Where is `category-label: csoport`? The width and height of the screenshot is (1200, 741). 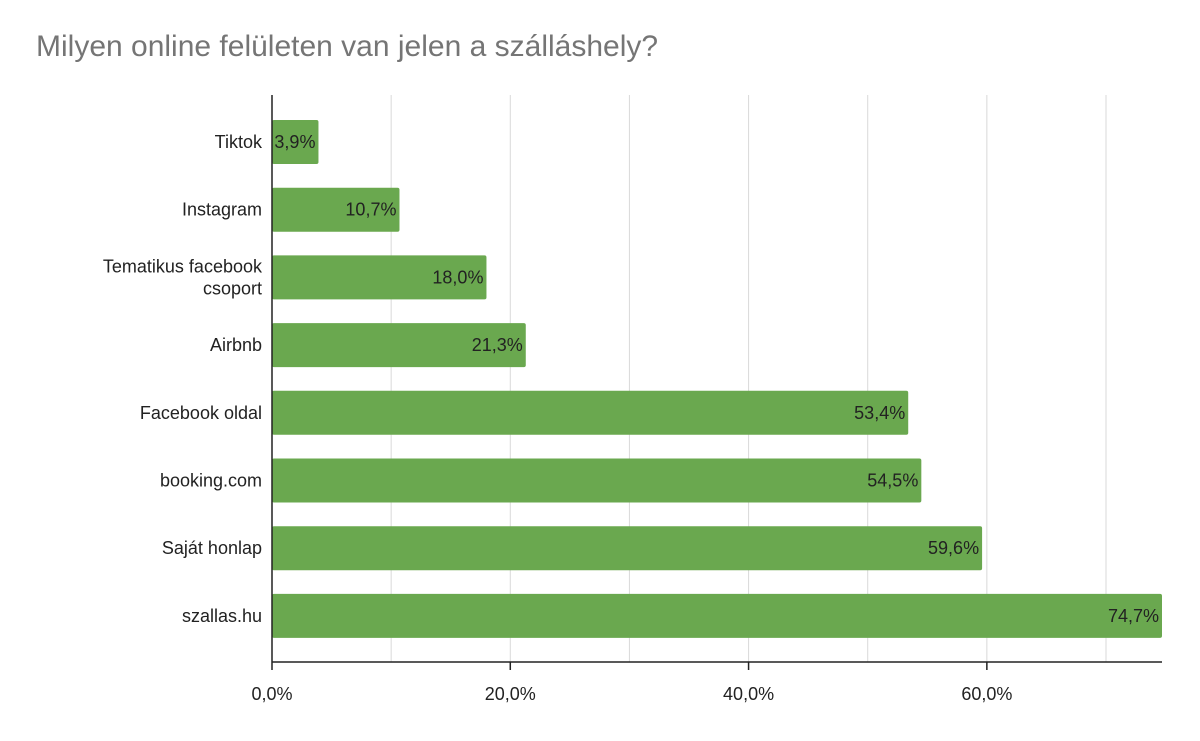 category-label: csoport is located at coordinates (232, 288).